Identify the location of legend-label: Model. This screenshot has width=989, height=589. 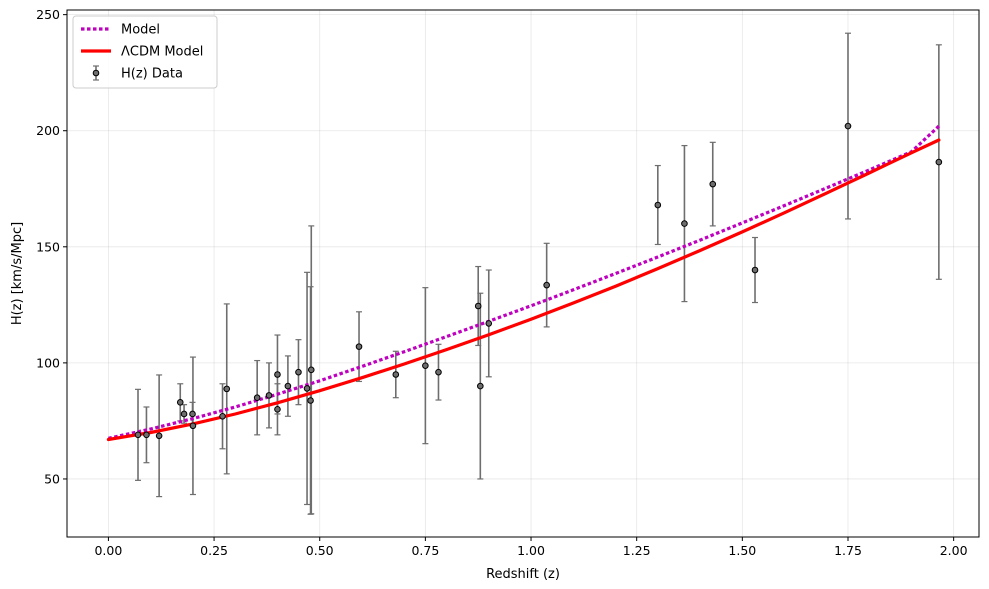
(140, 30).